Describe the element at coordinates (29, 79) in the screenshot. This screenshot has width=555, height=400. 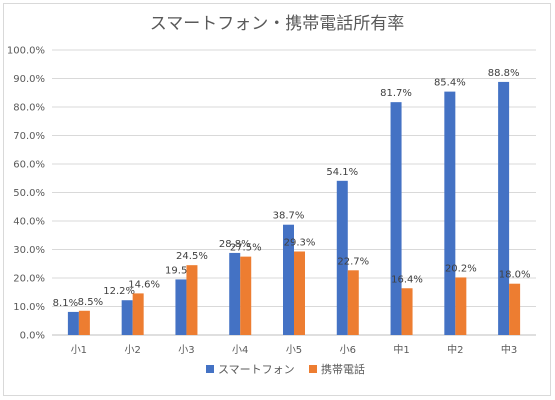
I see `y-tick-label: 90.0%` at that location.